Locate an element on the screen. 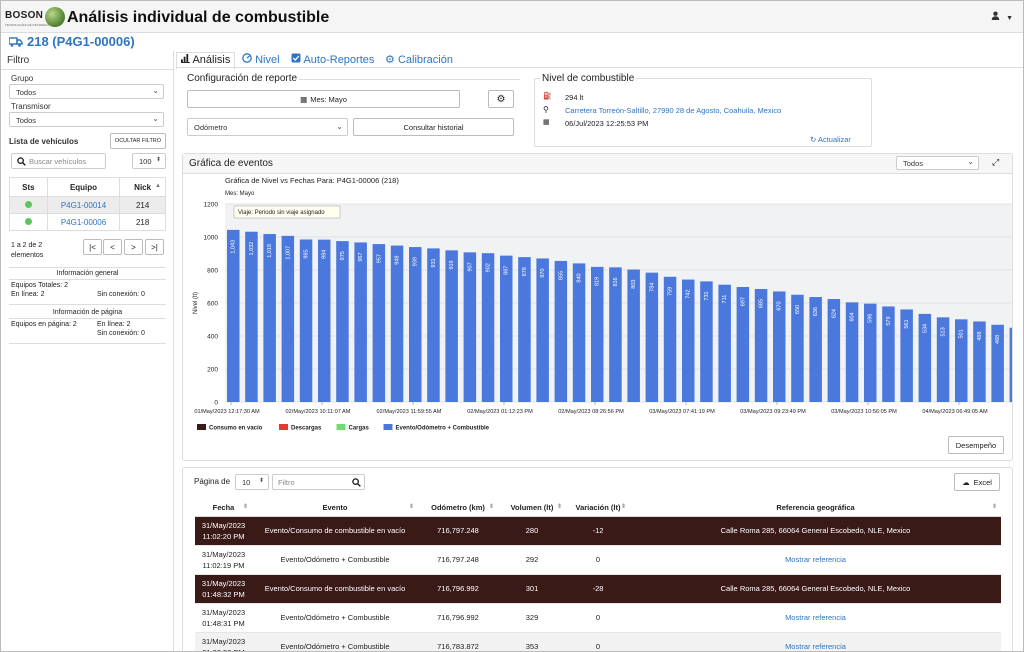  tooltip-box is located at coordinates (287, 212).